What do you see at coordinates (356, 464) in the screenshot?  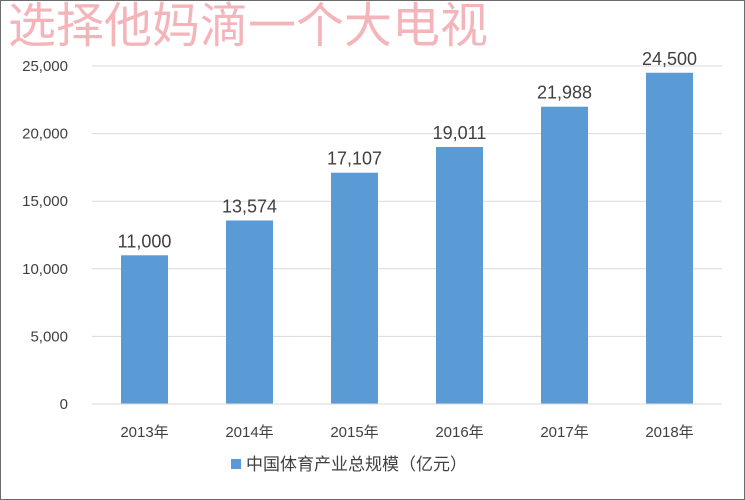 I see `legend-label: 中国体育产业总规模（亿元）` at bounding box center [356, 464].